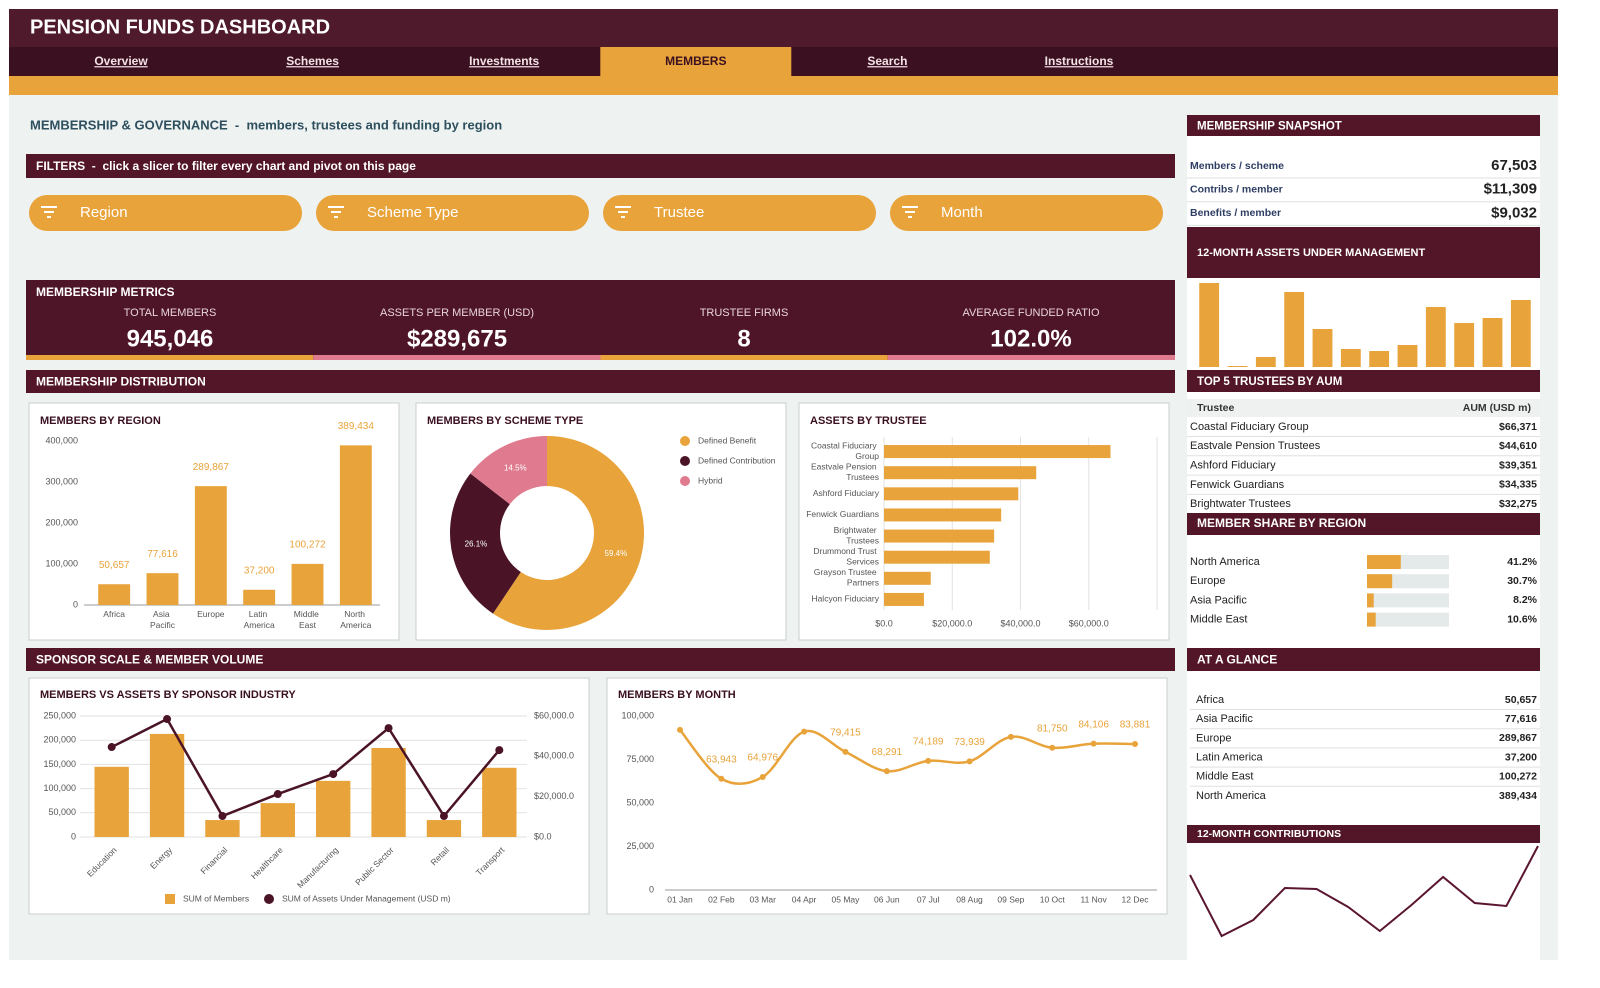 Image resolution: width=1600 pixels, height=988 pixels. Describe the element at coordinates (1010, 899) in the screenshot. I see `x-tick-label: 09 Sep` at that location.